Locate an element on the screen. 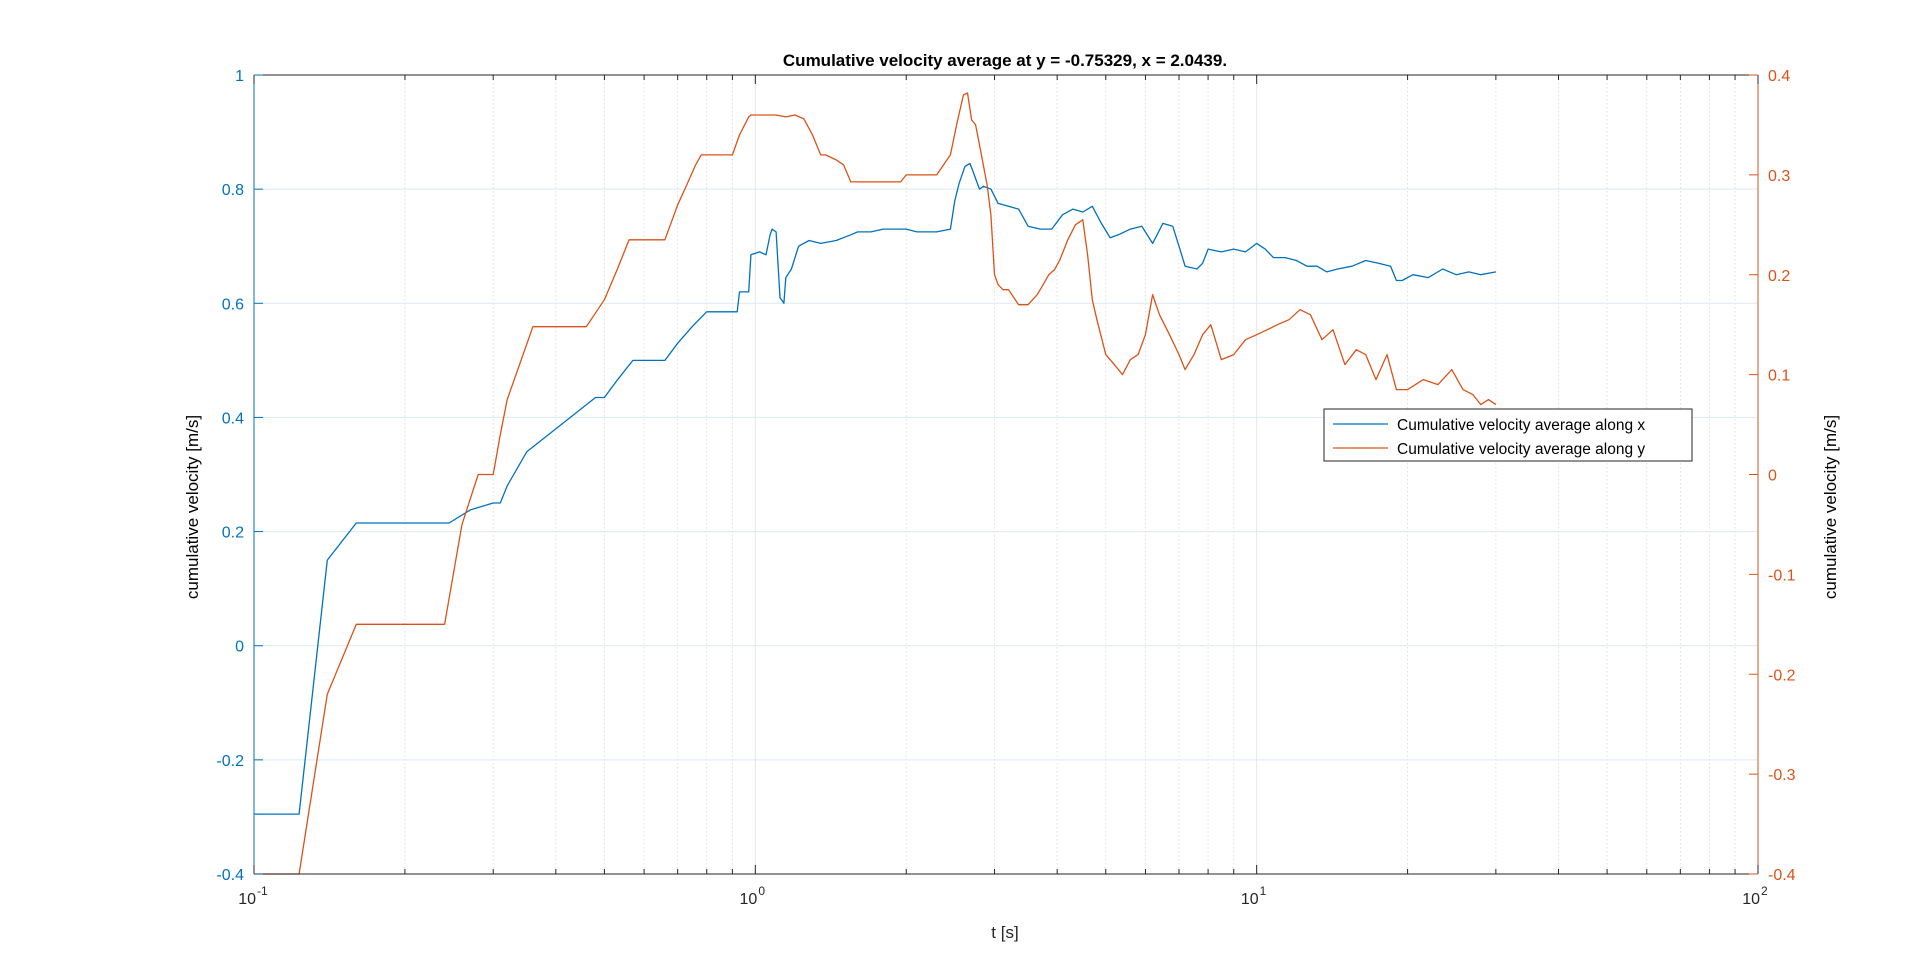 Image resolution: width=1920 pixels, height=976 pixels. y-right-tick-label: -0.1 is located at coordinates (1782, 575).